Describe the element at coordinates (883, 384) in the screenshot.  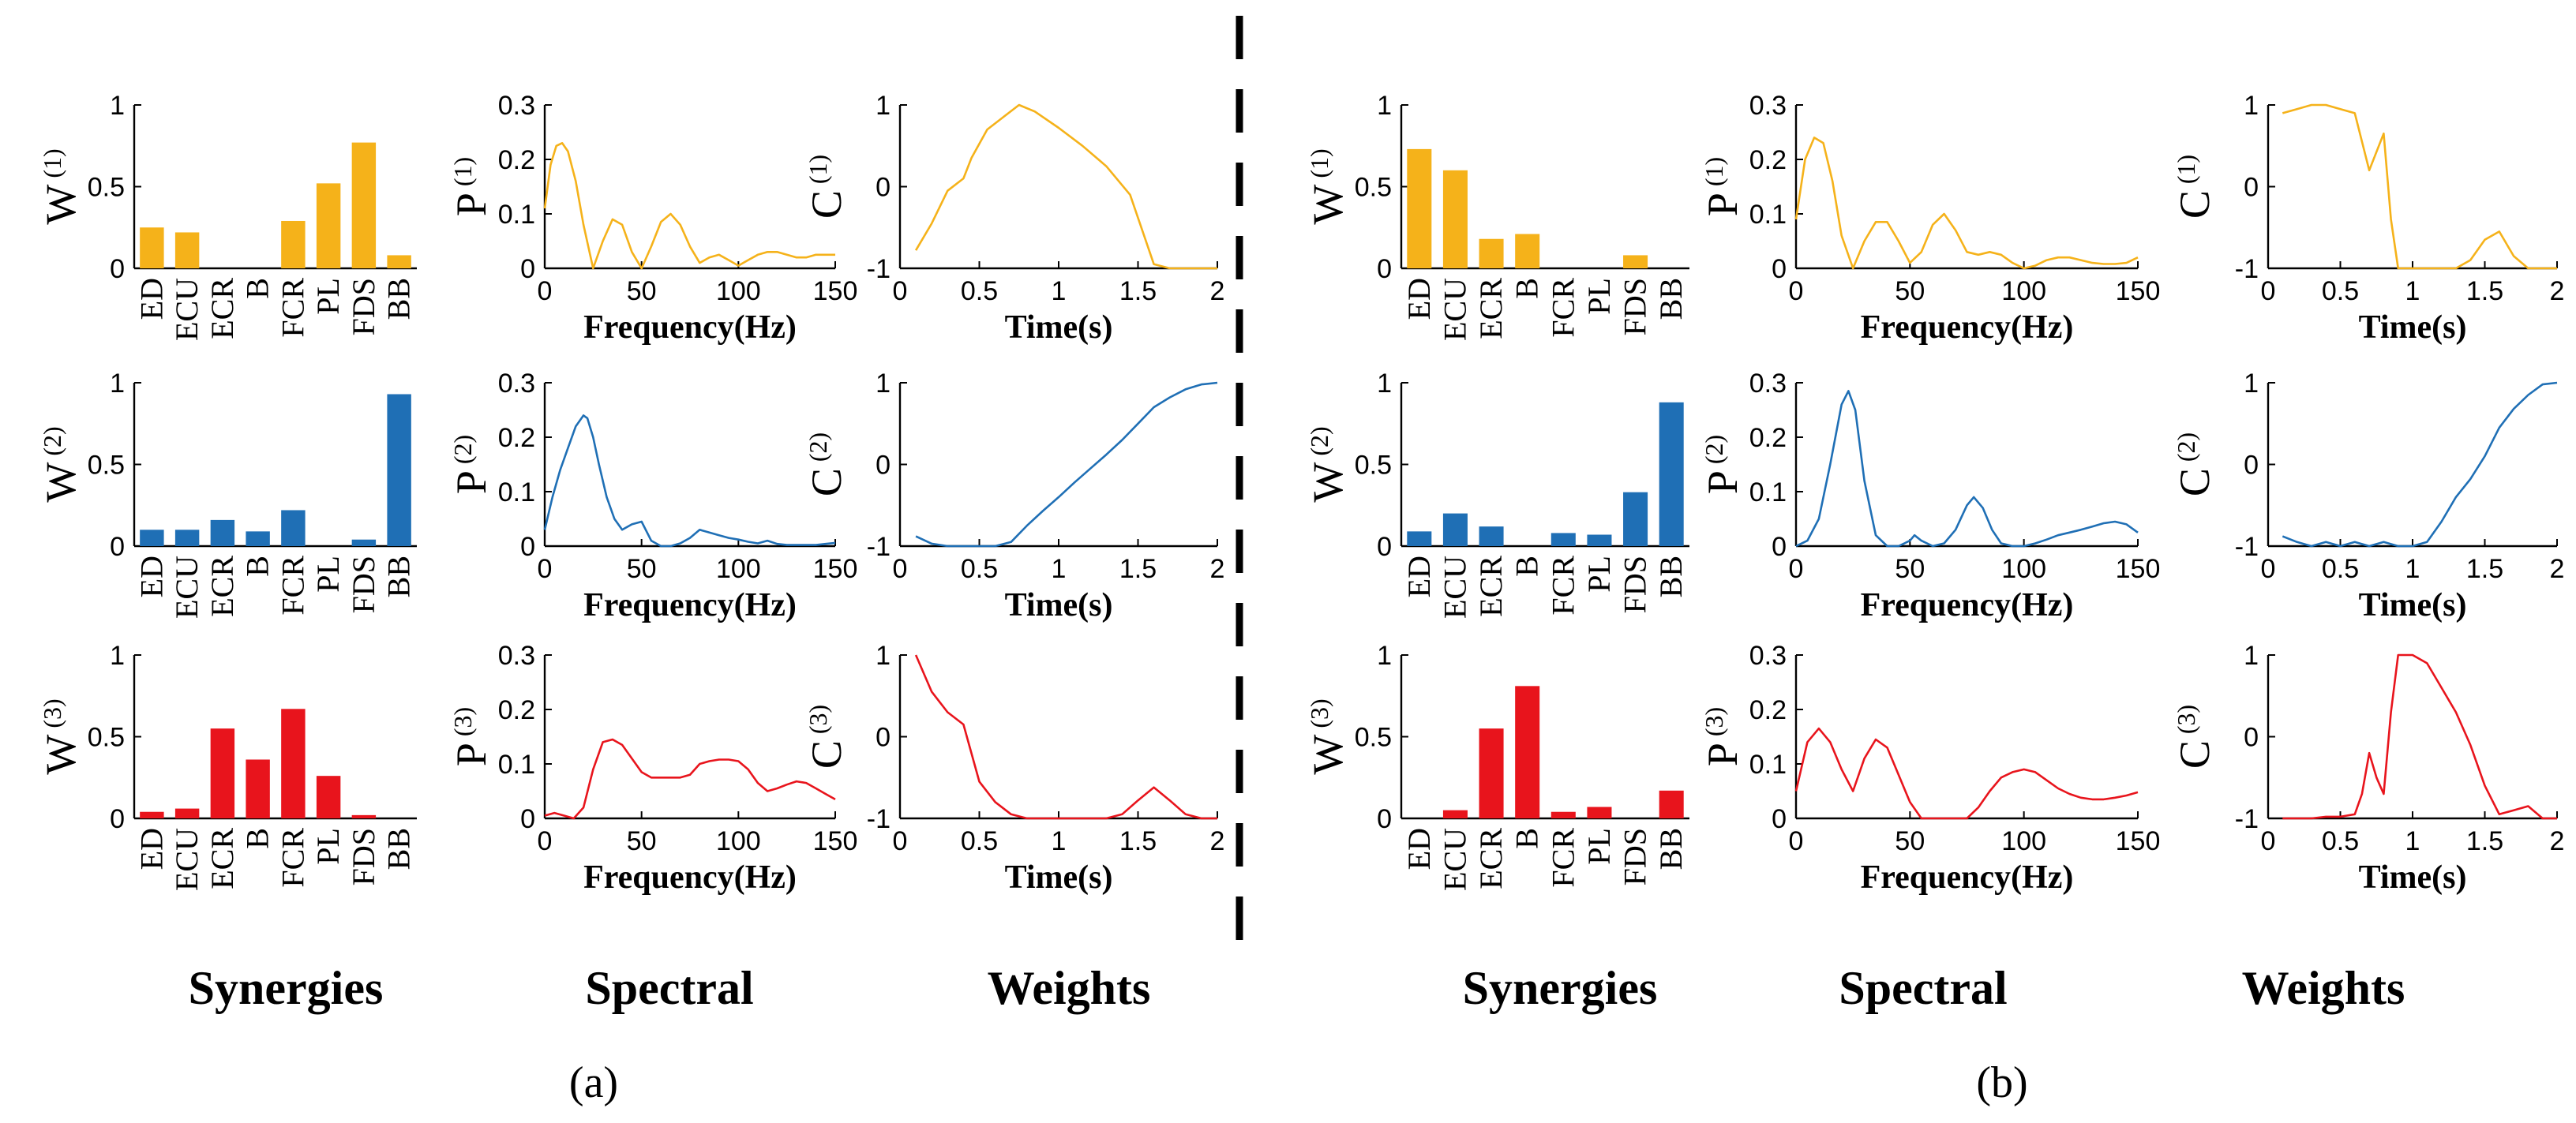
I see `chart-a-2-weights-ytick-label: 1` at that location.